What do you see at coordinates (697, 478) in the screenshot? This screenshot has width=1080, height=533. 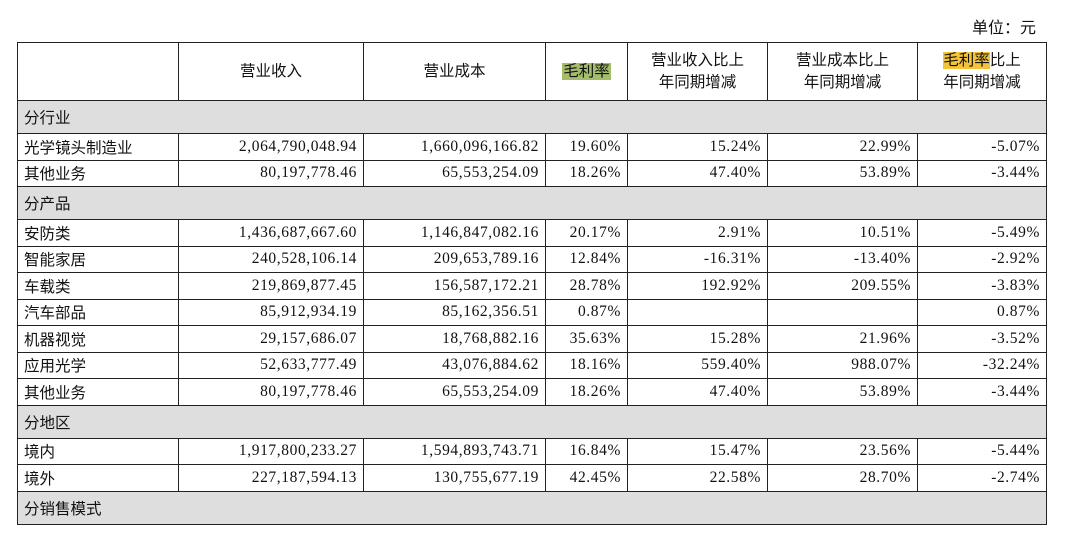 I see `data-cell: 22.58%` at bounding box center [697, 478].